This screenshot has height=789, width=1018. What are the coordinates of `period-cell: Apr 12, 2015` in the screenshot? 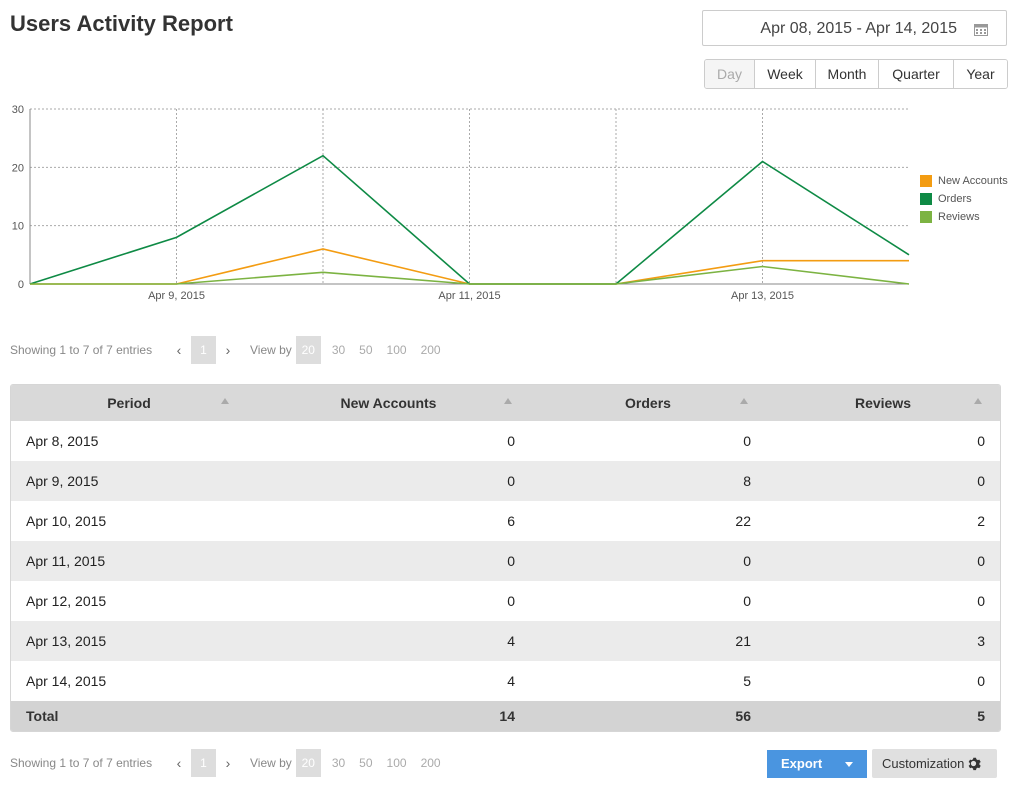 It's located at (66, 601).